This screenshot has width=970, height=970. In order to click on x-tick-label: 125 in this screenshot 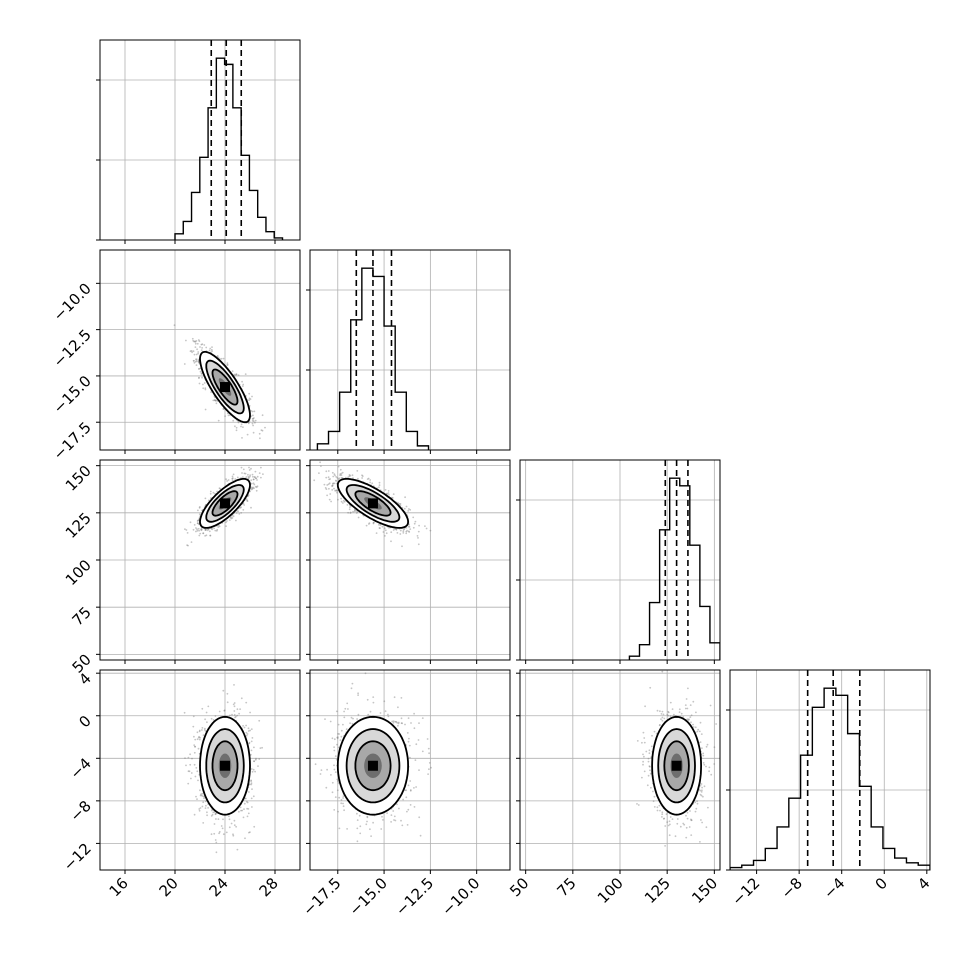, I will do `click(657, 890)`.